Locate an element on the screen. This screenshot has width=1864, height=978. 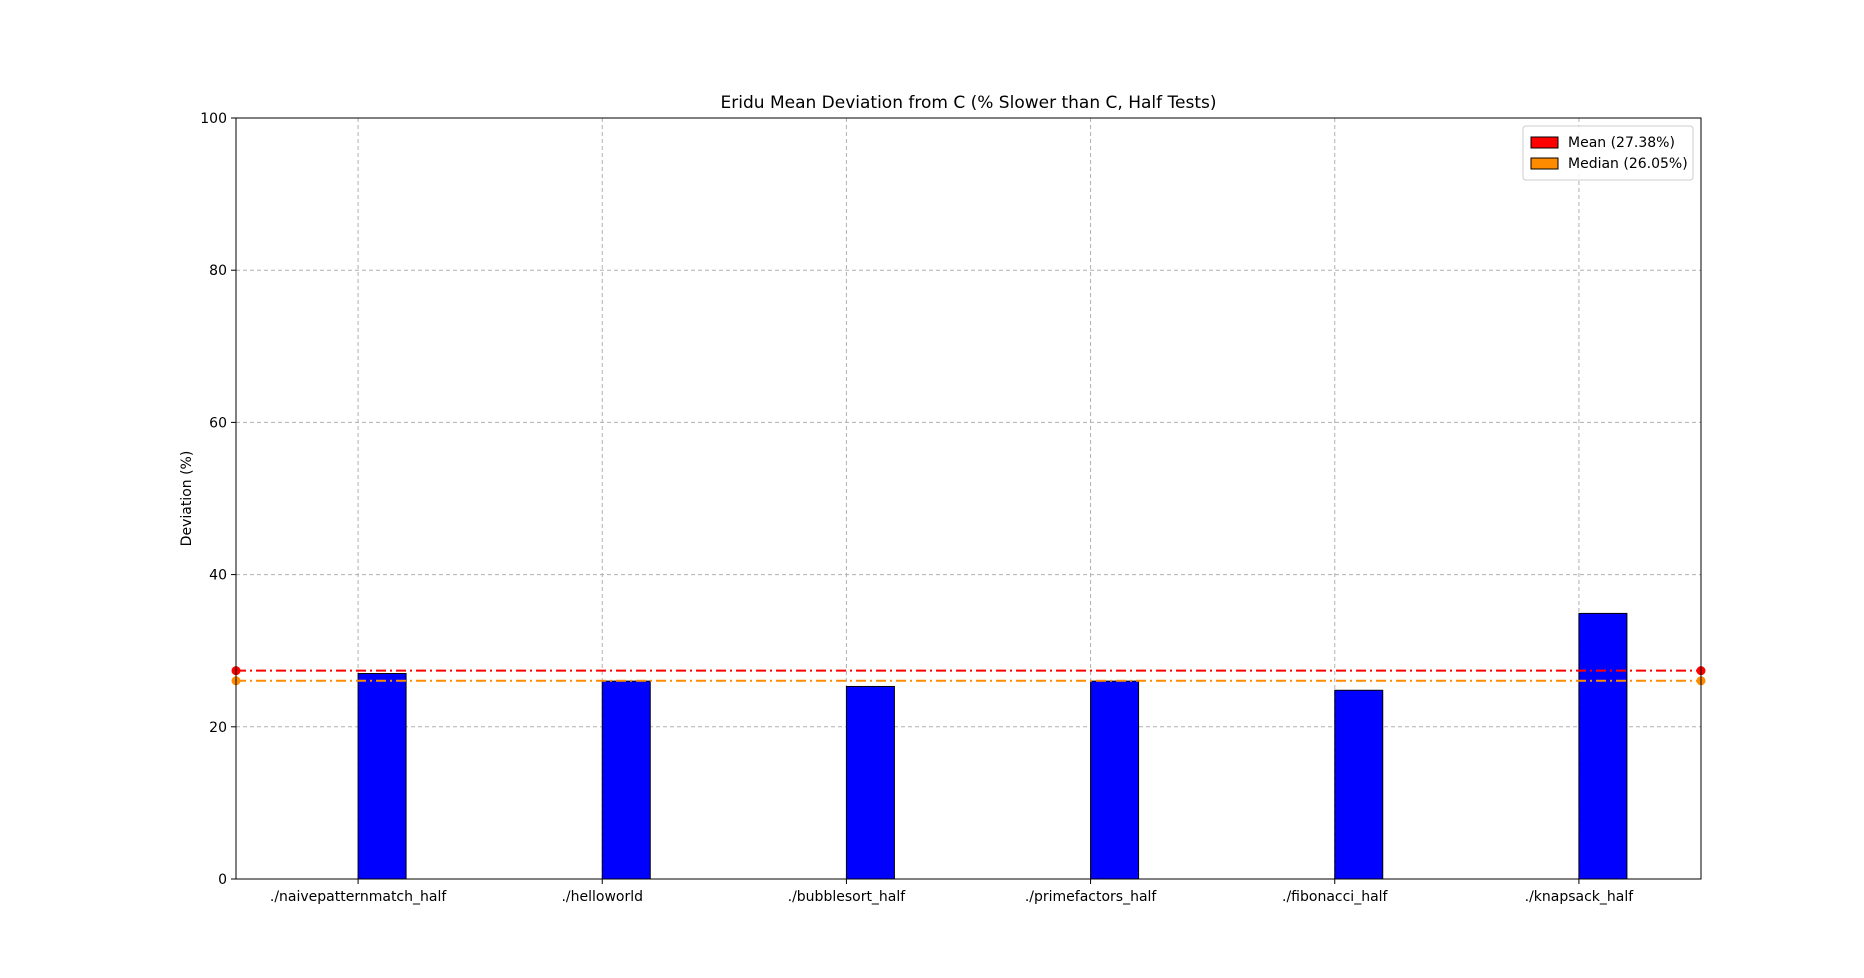
y-tick-label: 100 is located at coordinates (213, 119).